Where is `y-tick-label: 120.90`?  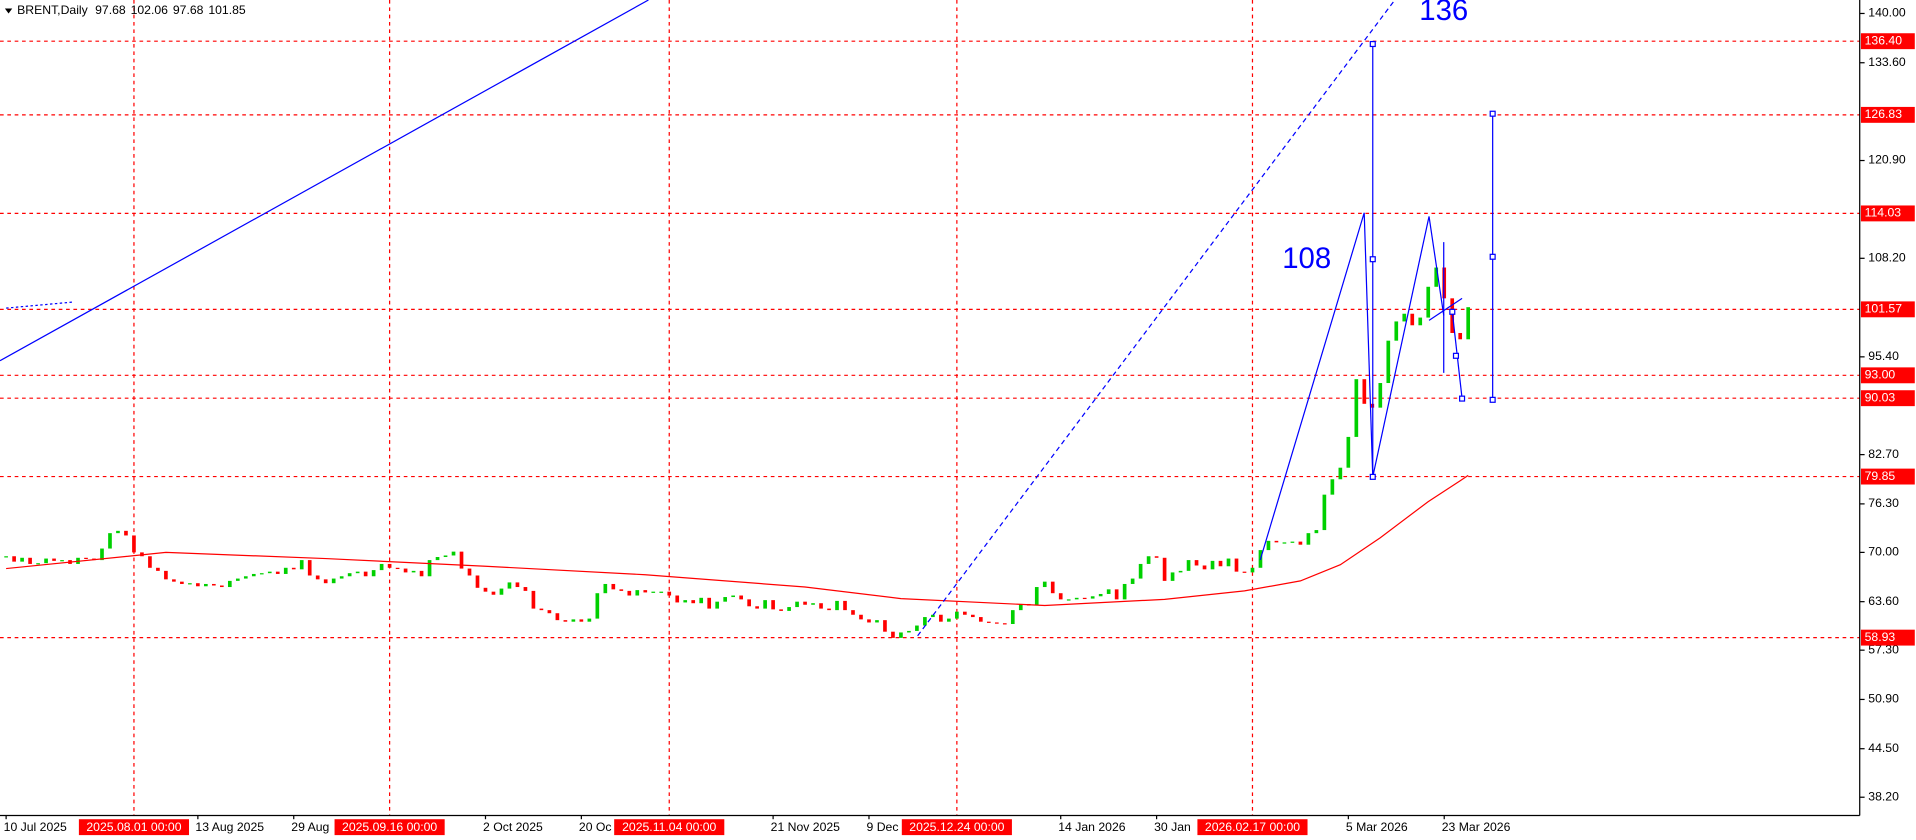 y-tick-label: 120.90 is located at coordinates (1887, 160).